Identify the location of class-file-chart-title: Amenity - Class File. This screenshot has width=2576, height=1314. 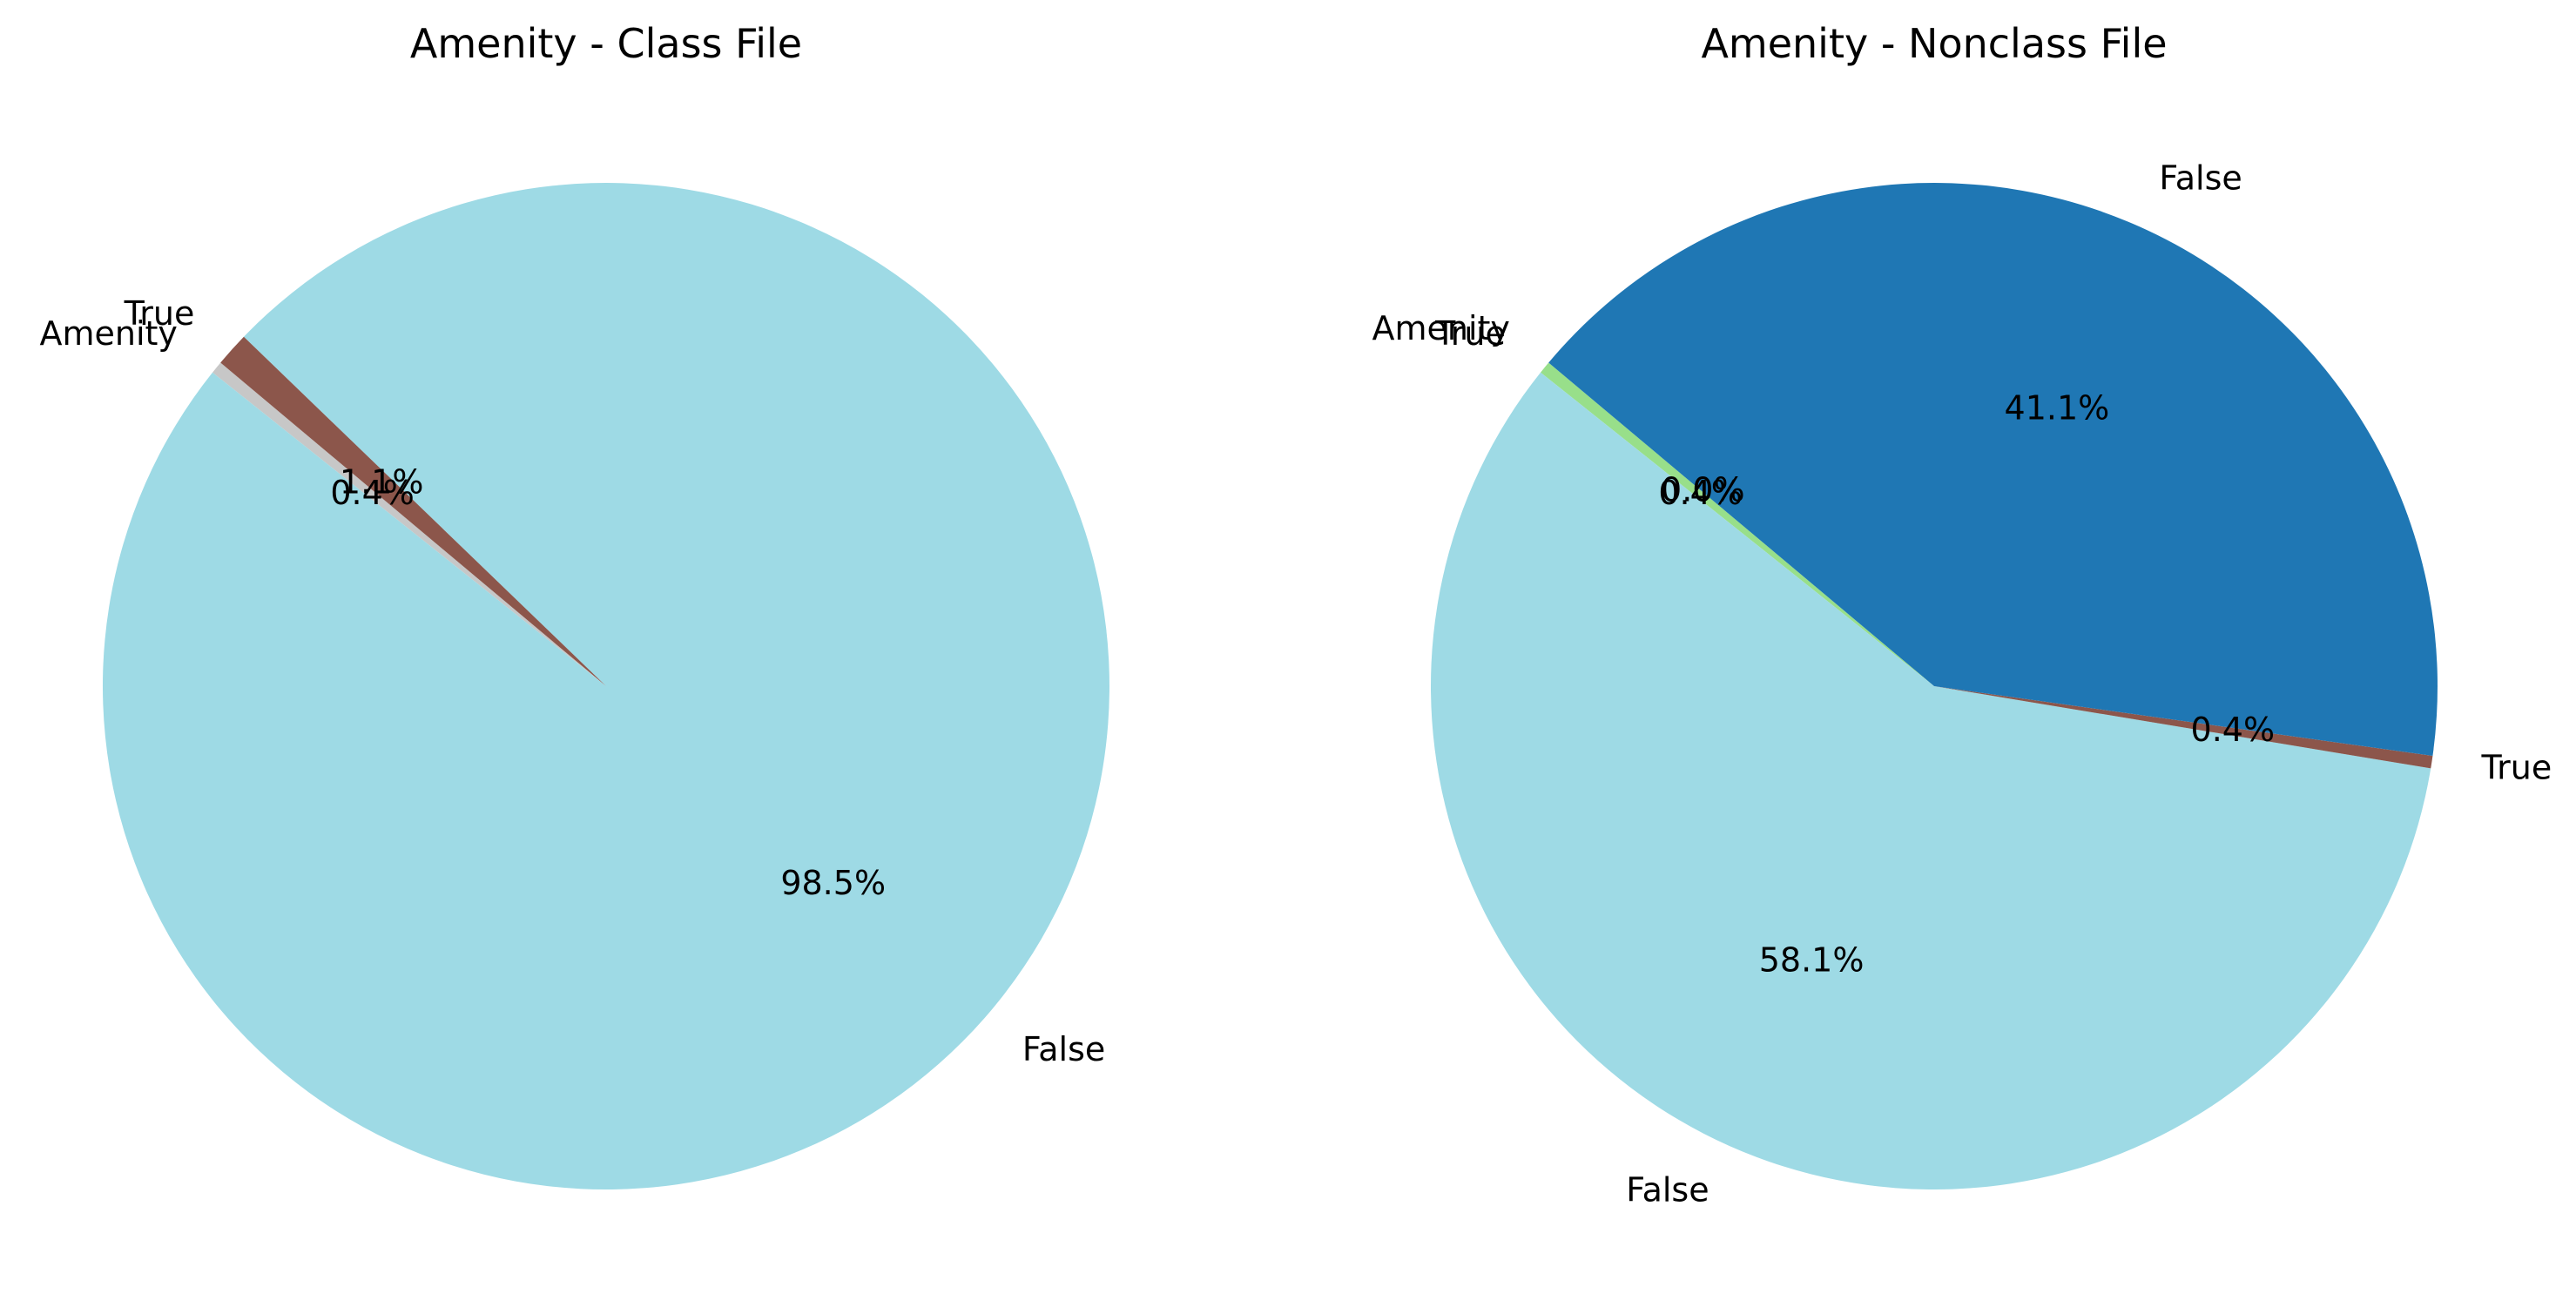
(606, 43).